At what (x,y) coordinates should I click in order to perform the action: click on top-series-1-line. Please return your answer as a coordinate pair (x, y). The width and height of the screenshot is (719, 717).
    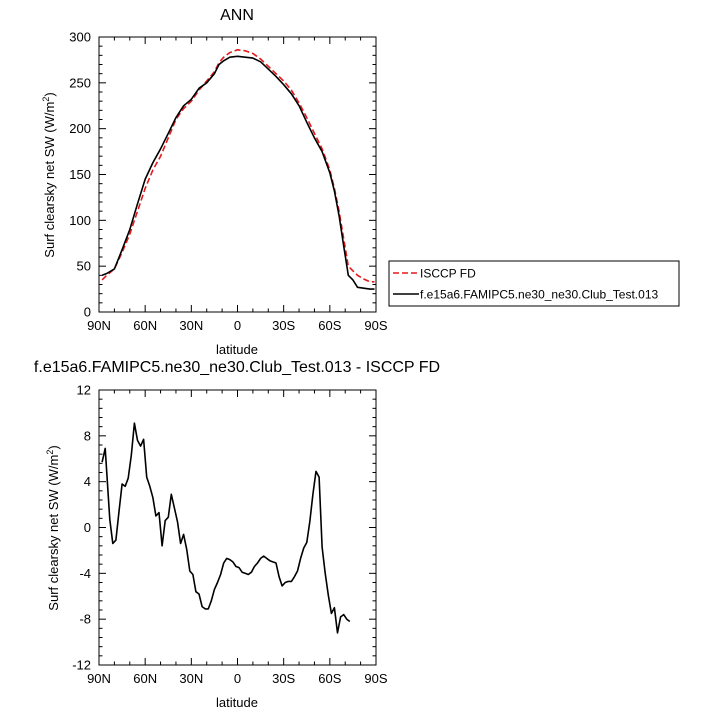
    Looking at the image, I should click on (238, 172).